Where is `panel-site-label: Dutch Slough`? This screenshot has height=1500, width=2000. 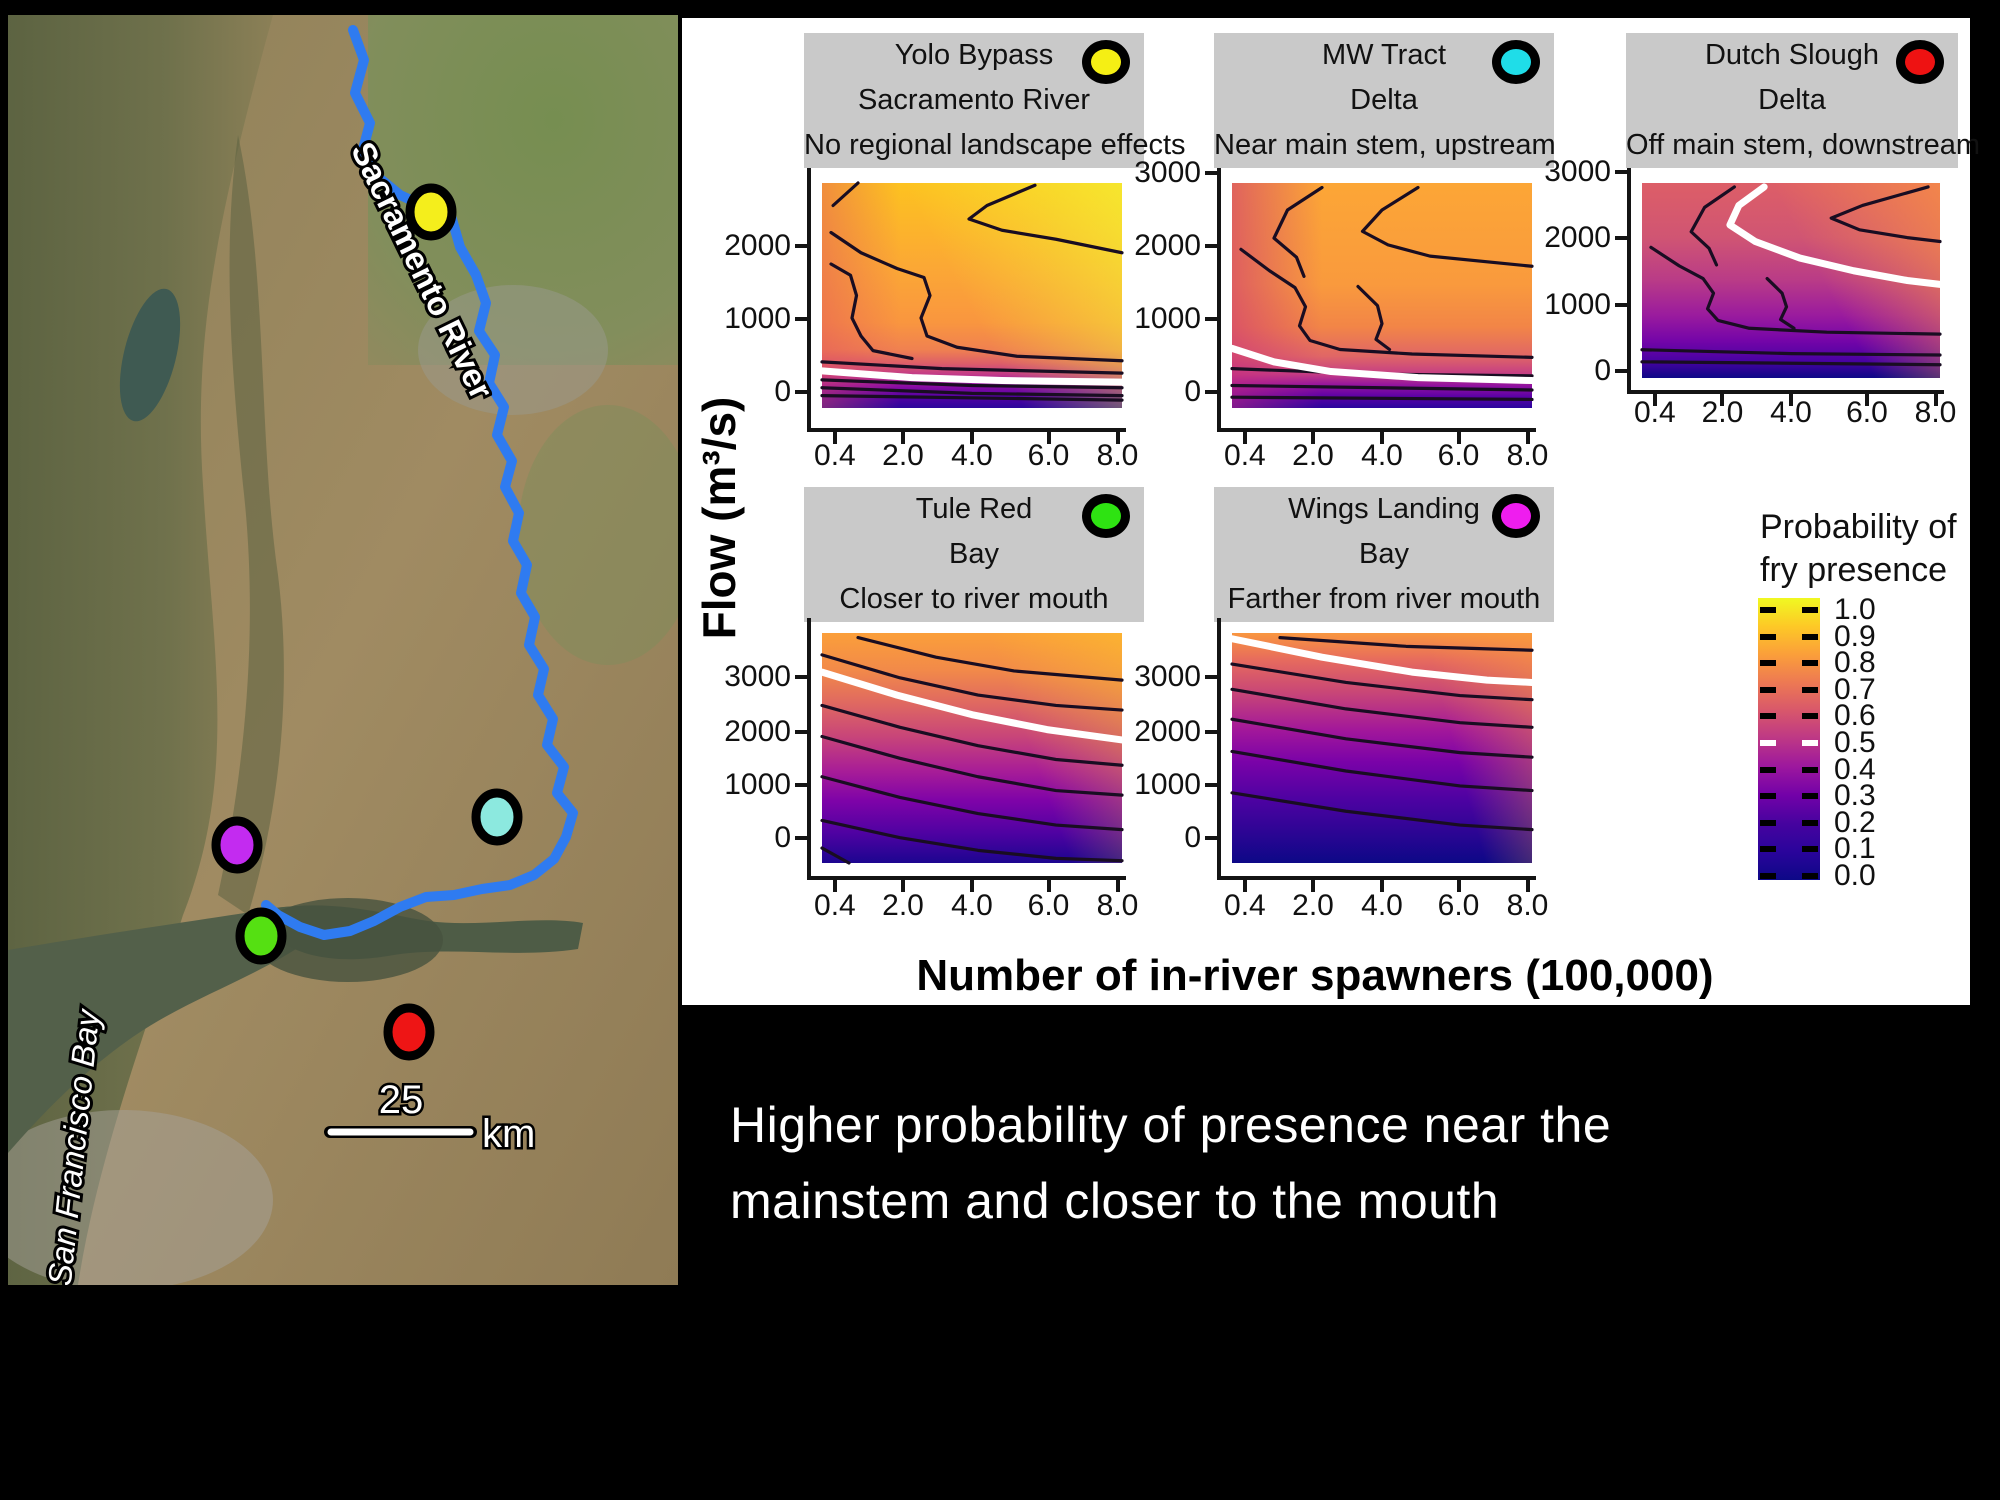 panel-site-label: Dutch Slough is located at coordinates (1792, 55).